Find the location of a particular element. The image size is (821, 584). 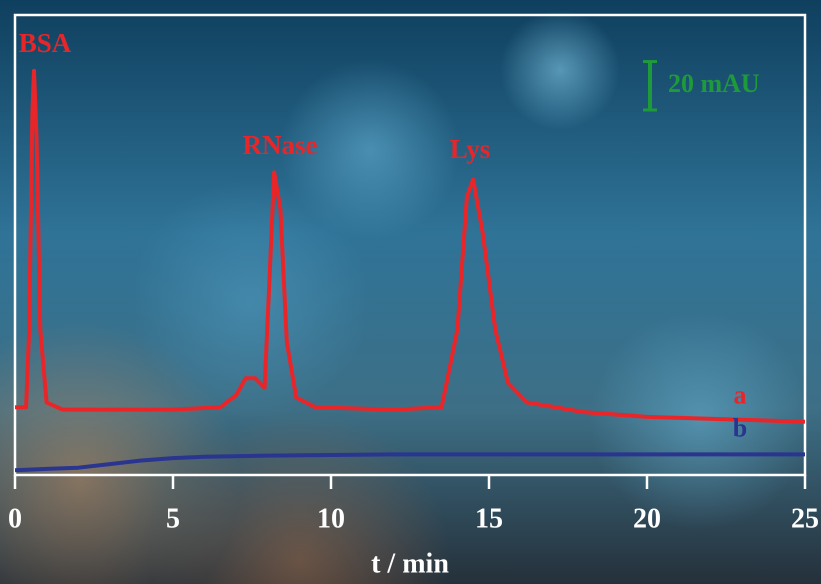

peak-label: Lys is located at coordinates (470, 149).